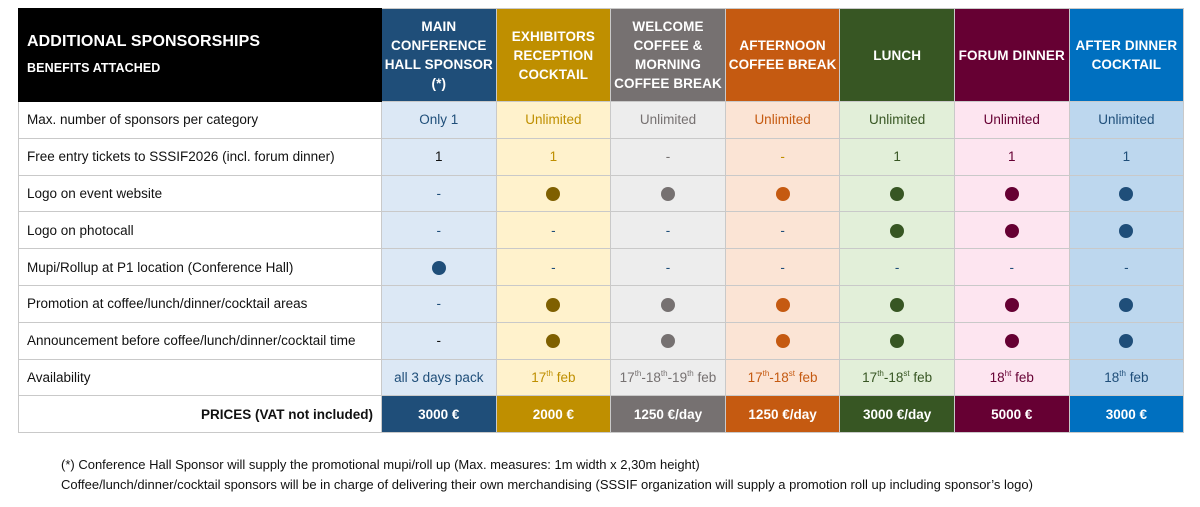 The image size is (1200, 507). What do you see at coordinates (782, 55) in the screenshot?
I see `category-header: AFTERNOON COFFEE BREAK` at bounding box center [782, 55].